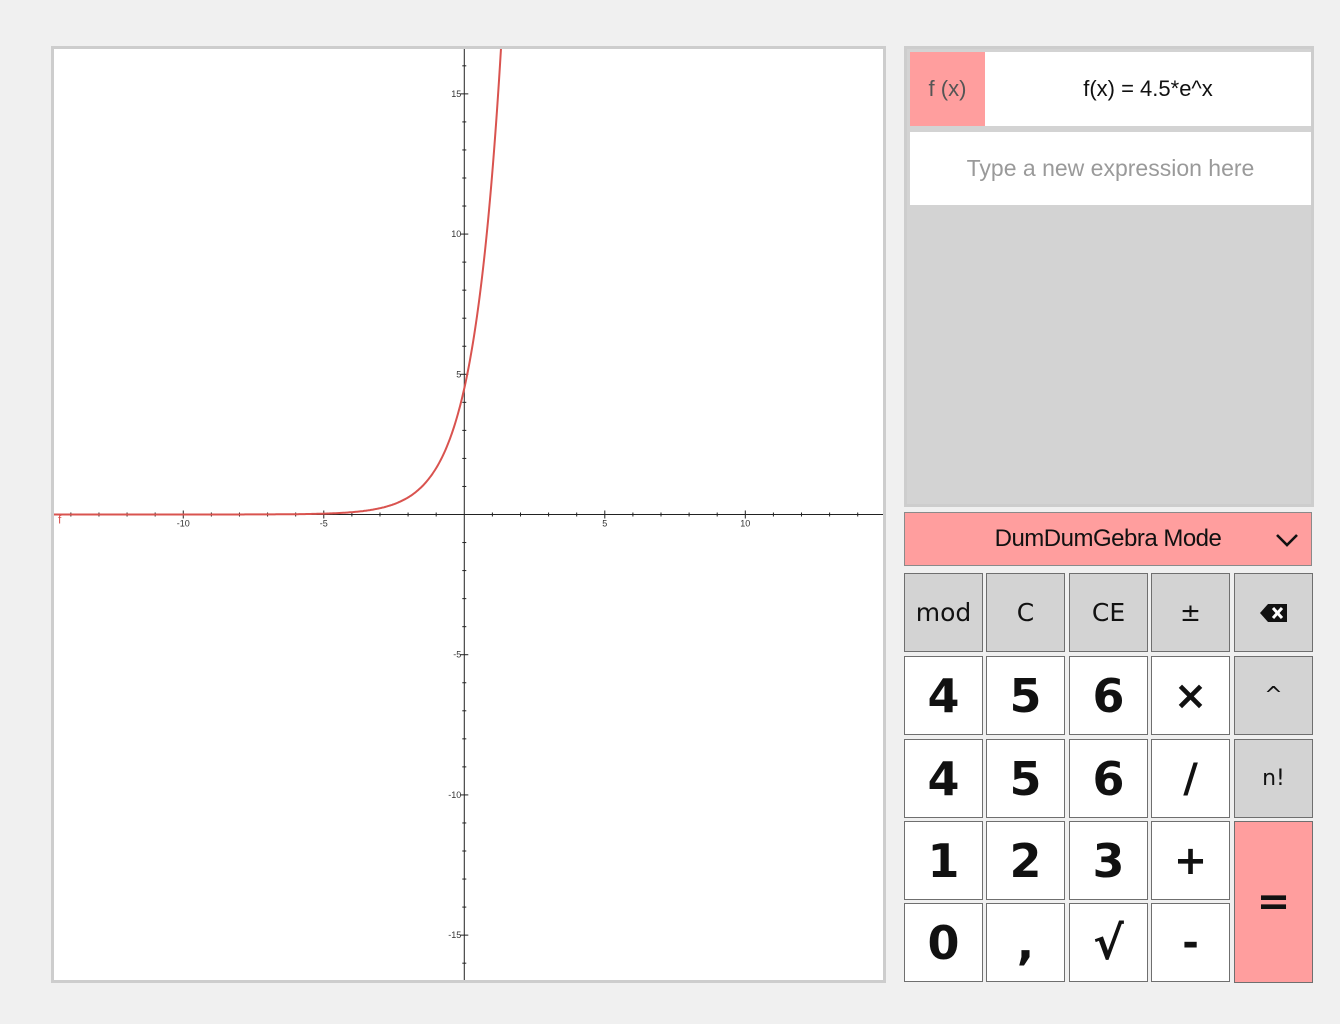 This screenshot has height=1024, width=1340. What do you see at coordinates (456, 234) in the screenshot?
I see `y-tick-label: 10` at bounding box center [456, 234].